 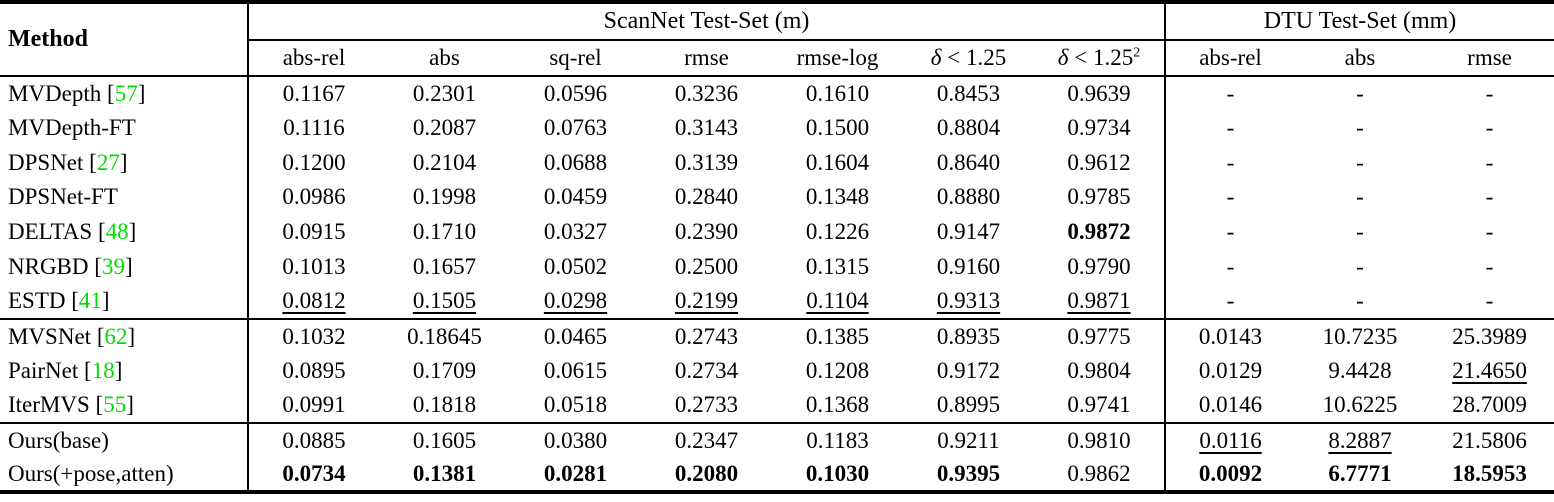 What do you see at coordinates (313, 439) in the screenshot?
I see `value-cell: 0.0885` at bounding box center [313, 439].